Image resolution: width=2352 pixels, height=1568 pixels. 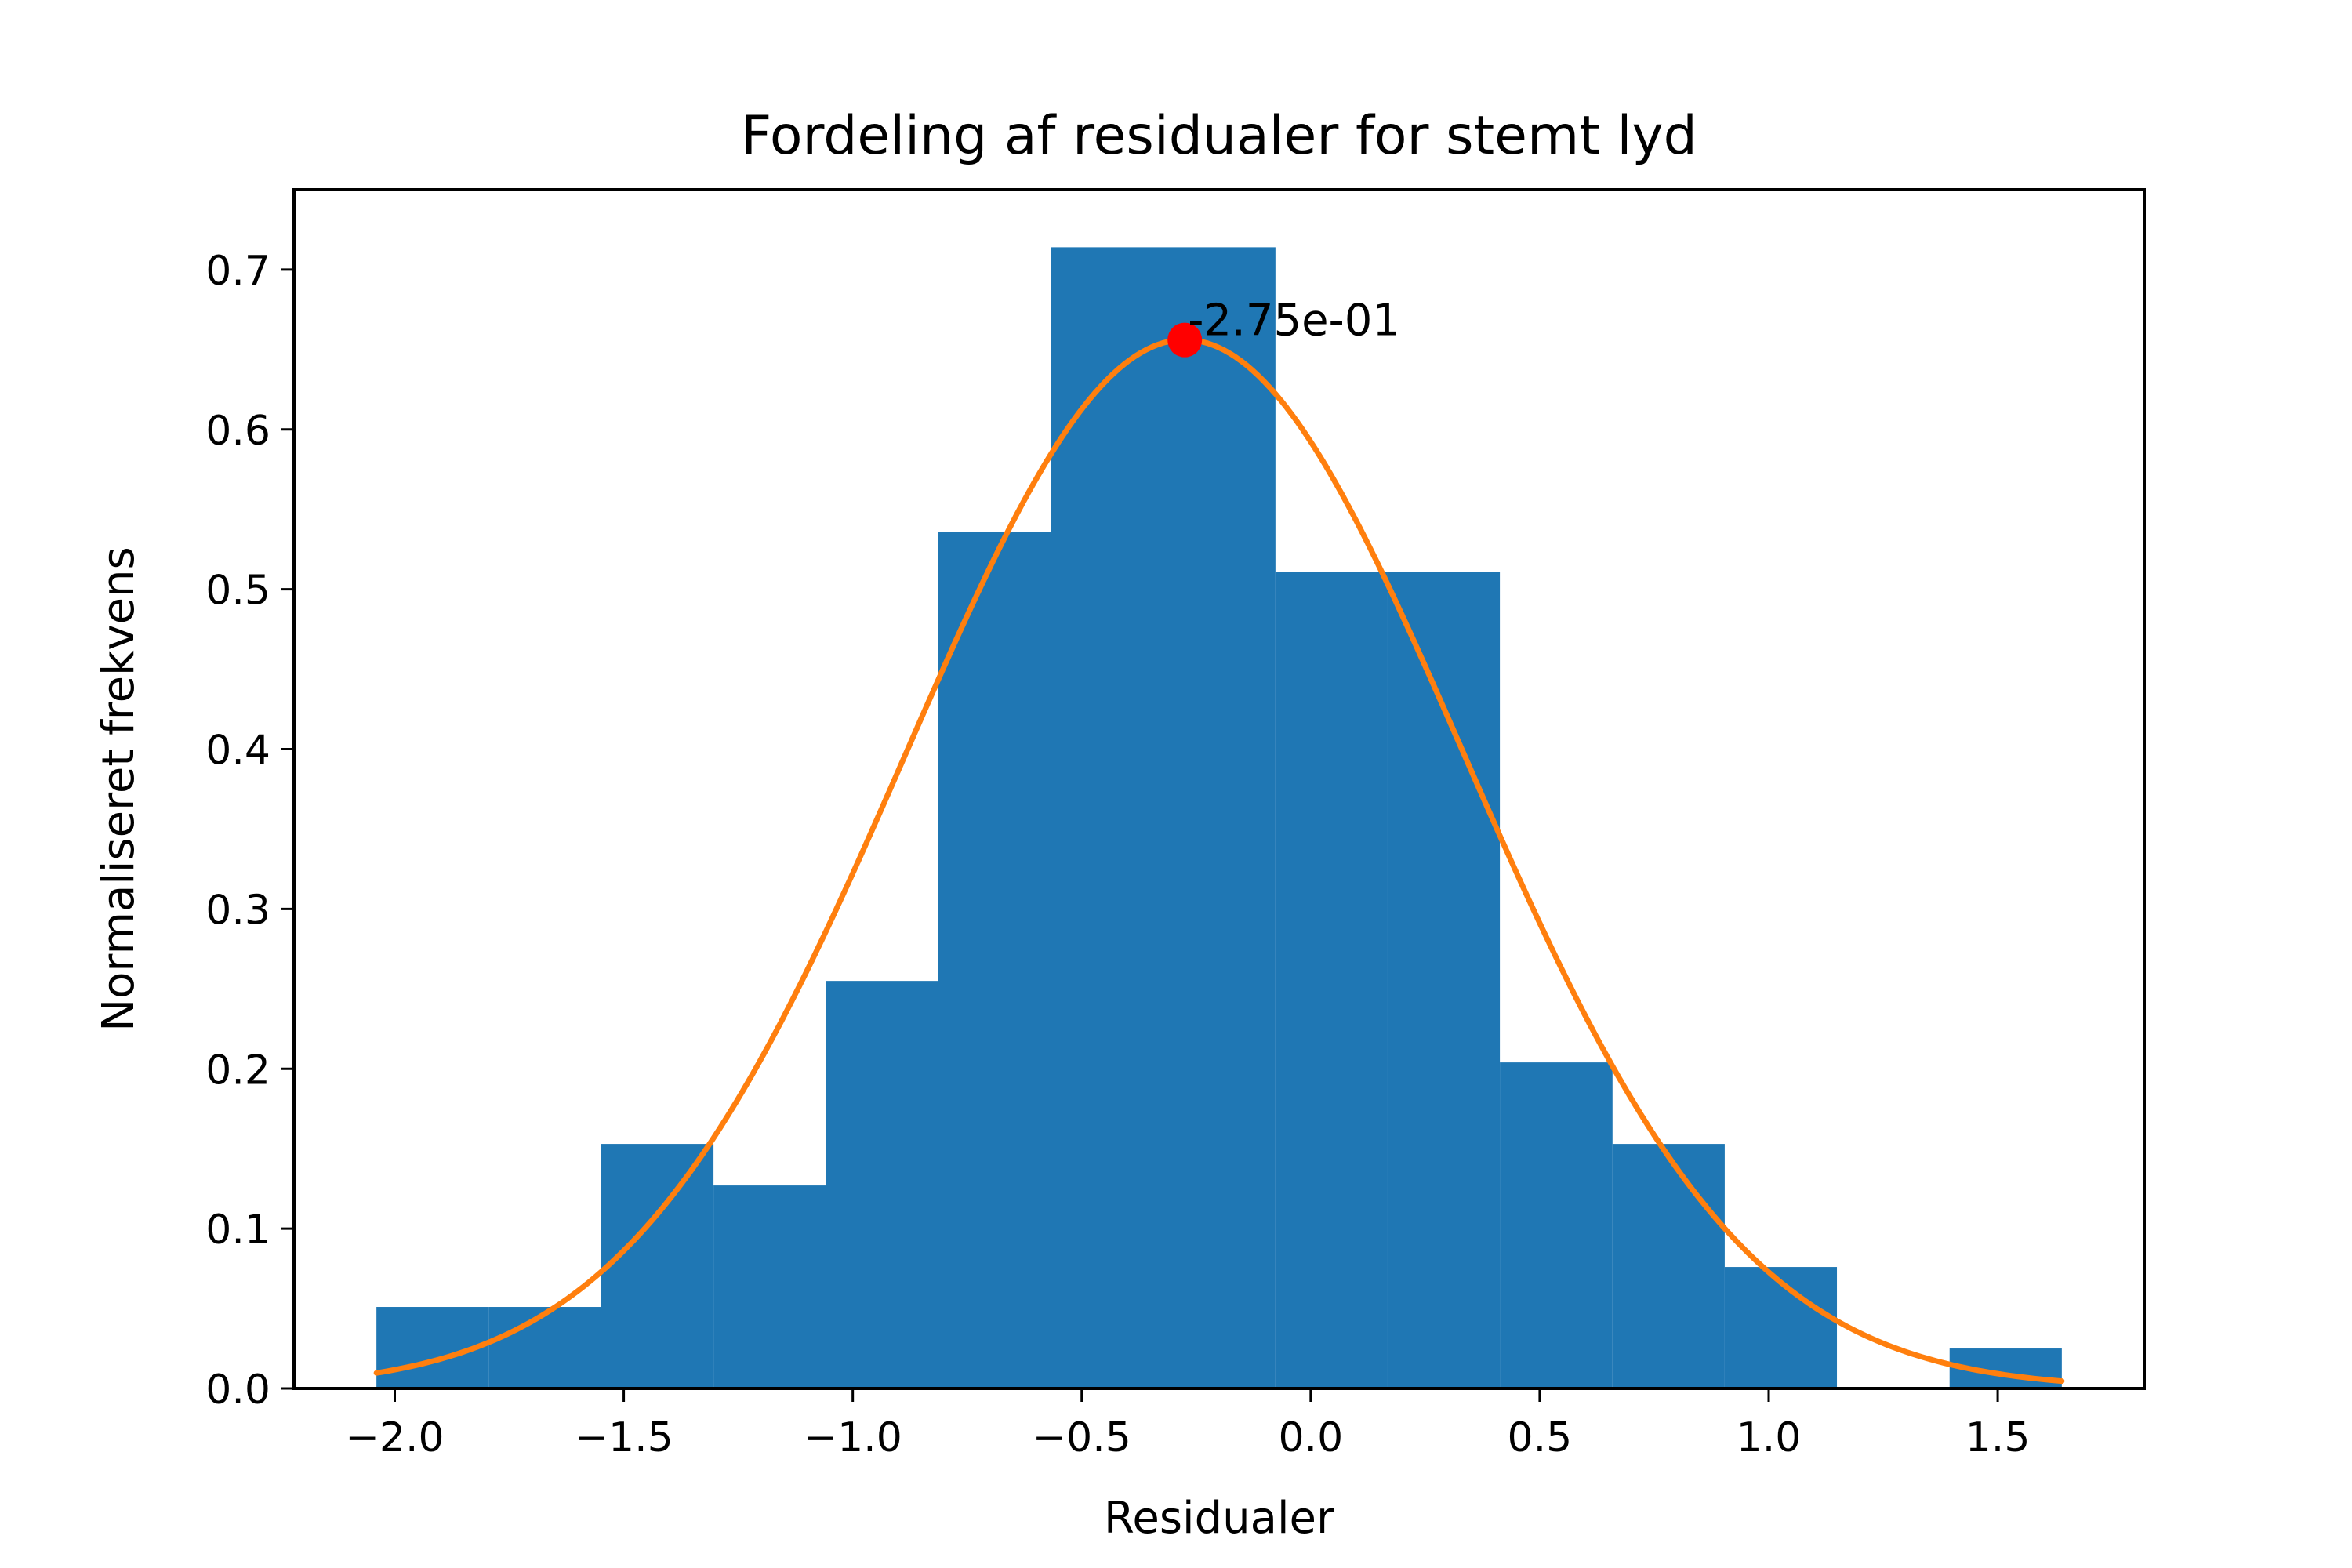 I want to click on x-tick-label: 0.0, so click(x=1310, y=1437).